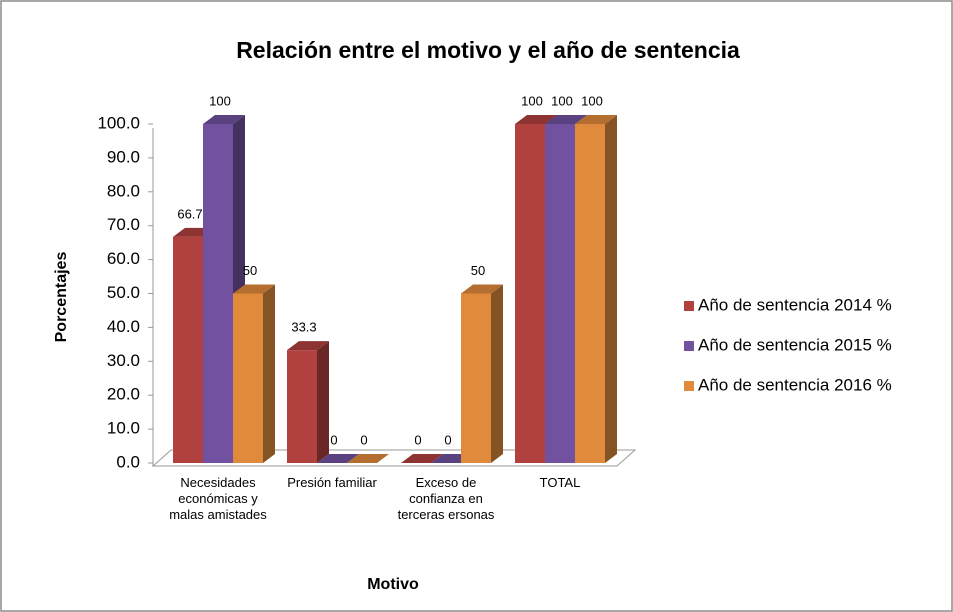 This screenshot has height=612, width=953. What do you see at coordinates (560, 482) in the screenshot?
I see `x-tick-label: TOTAL` at bounding box center [560, 482].